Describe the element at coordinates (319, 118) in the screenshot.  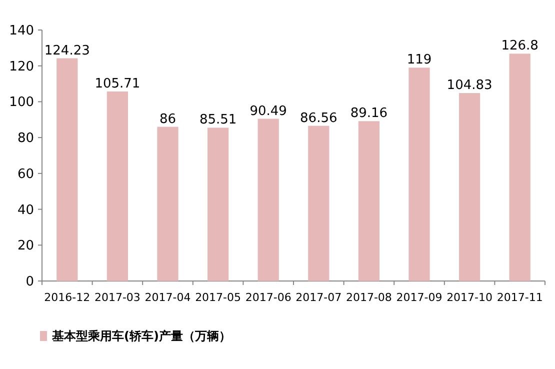
I see `data-label: 86.56` at that location.